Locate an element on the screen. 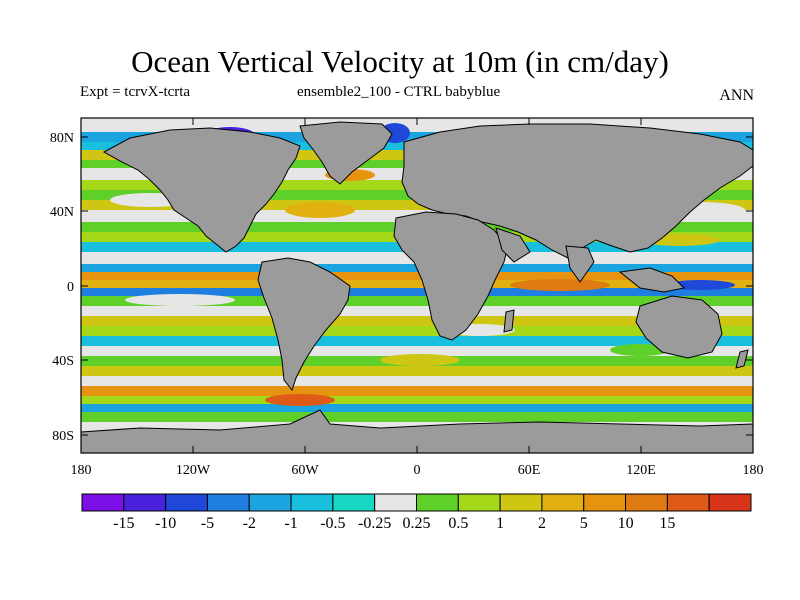  lat-tick-label: 80S is located at coordinates (63, 436).